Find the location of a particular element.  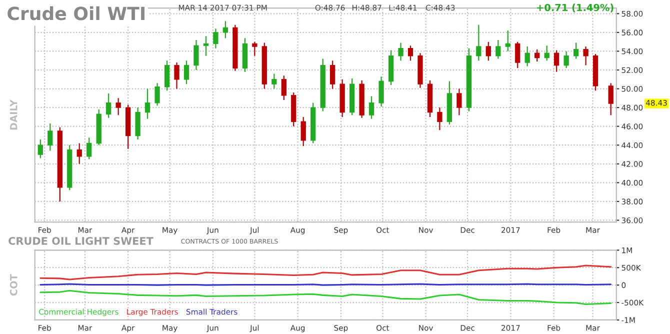

y-axis-title: COT is located at coordinates (14, 285).